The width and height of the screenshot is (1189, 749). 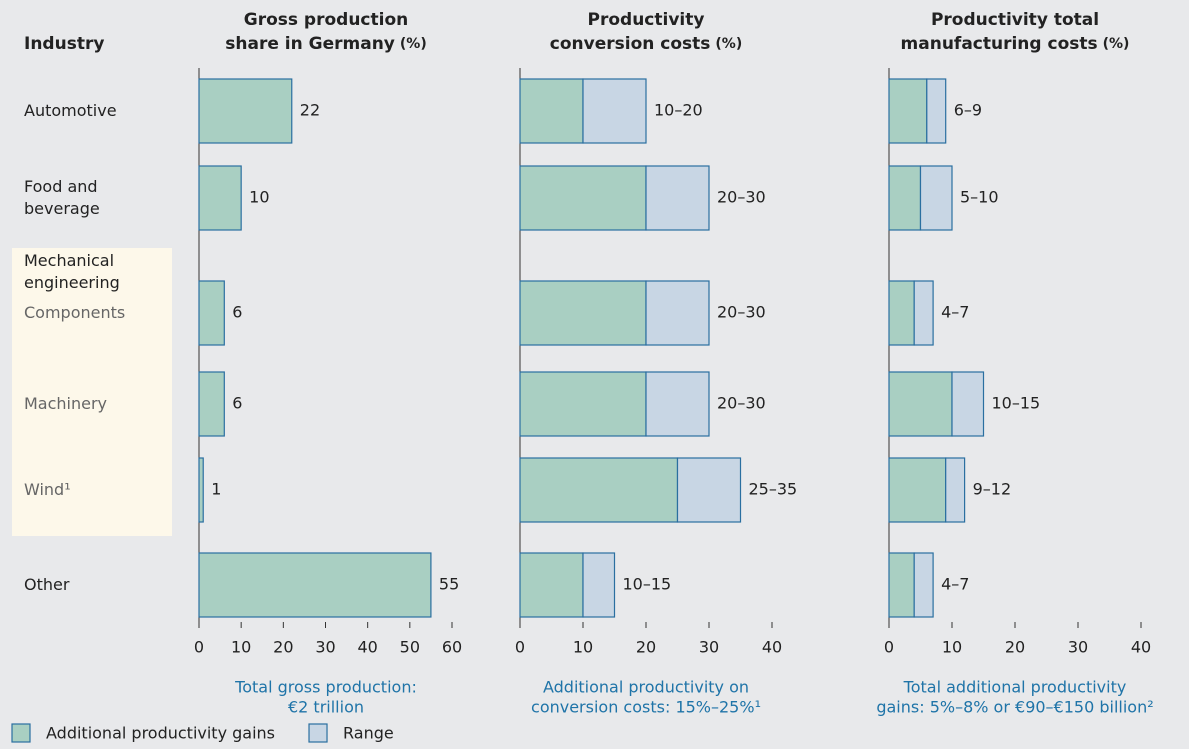 I want to click on title-line: conversion costs, so click(x=630, y=44).